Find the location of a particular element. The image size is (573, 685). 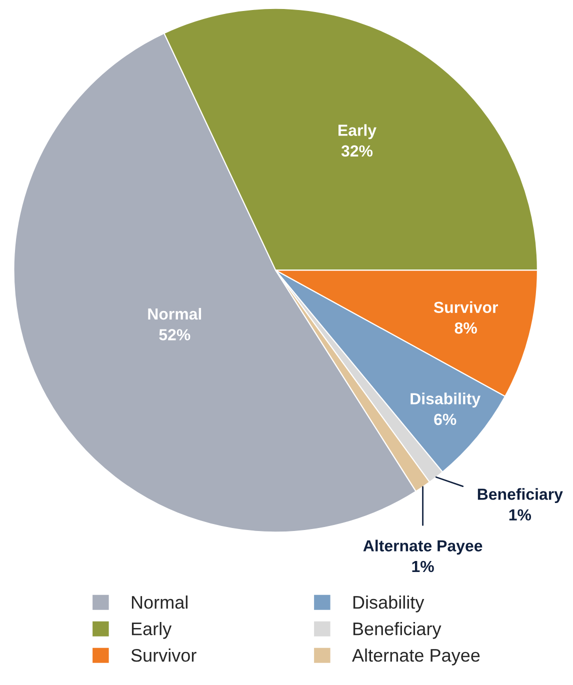

slice-label: Normal is located at coordinates (175, 314).